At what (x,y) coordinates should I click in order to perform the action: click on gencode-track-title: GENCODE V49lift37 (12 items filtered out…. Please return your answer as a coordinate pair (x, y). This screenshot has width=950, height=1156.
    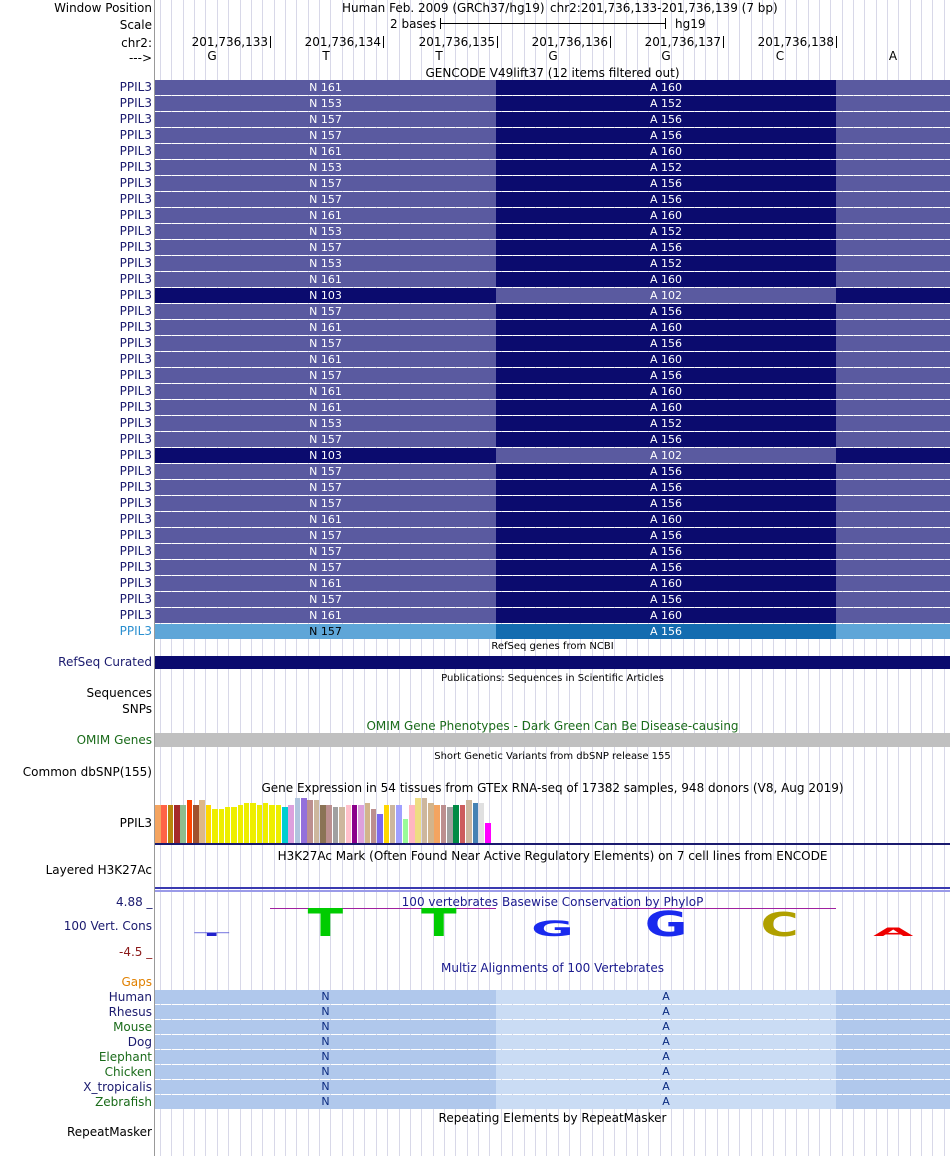
    Looking at the image, I should click on (552, 73).